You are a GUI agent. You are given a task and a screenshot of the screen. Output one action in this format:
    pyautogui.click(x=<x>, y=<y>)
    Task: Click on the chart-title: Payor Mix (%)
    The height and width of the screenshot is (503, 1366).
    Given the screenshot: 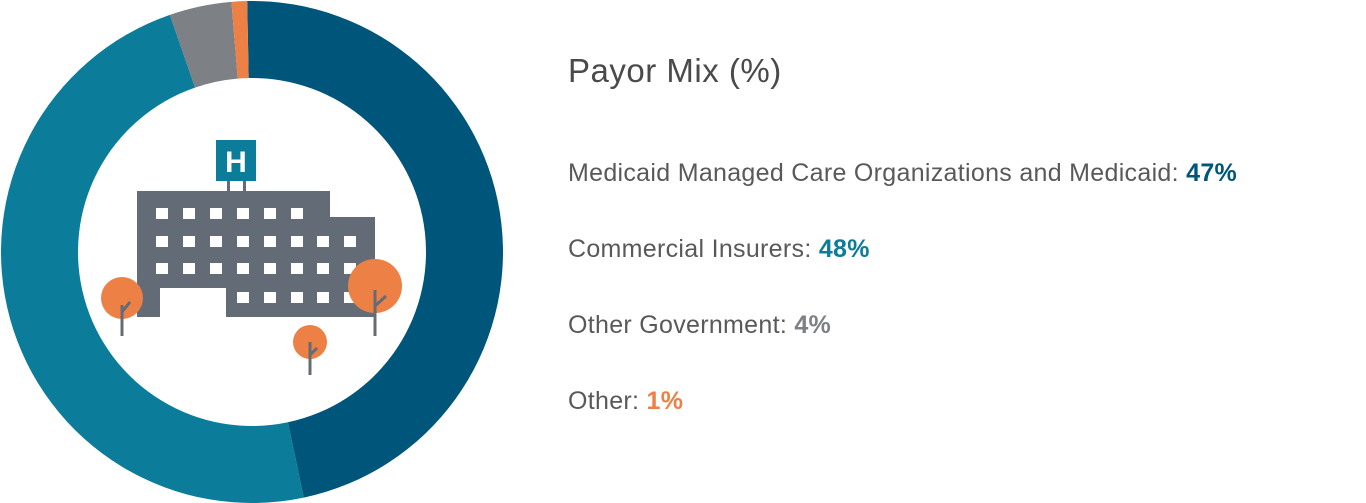 What is the action you would take?
    pyautogui.click(x=675, y=70)
    